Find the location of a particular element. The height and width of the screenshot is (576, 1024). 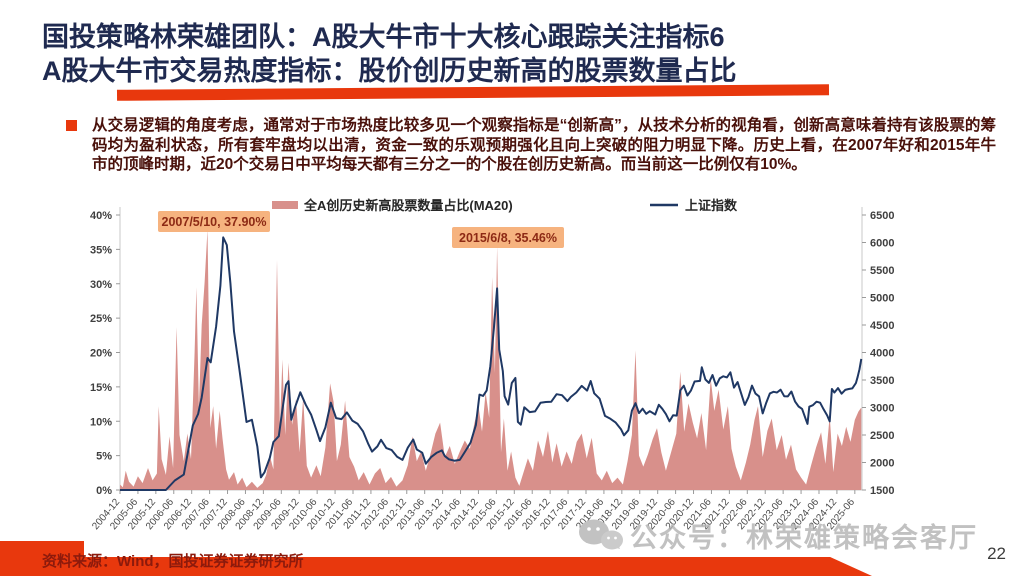

svg-text: 20% is located at coordinates (101, 354).